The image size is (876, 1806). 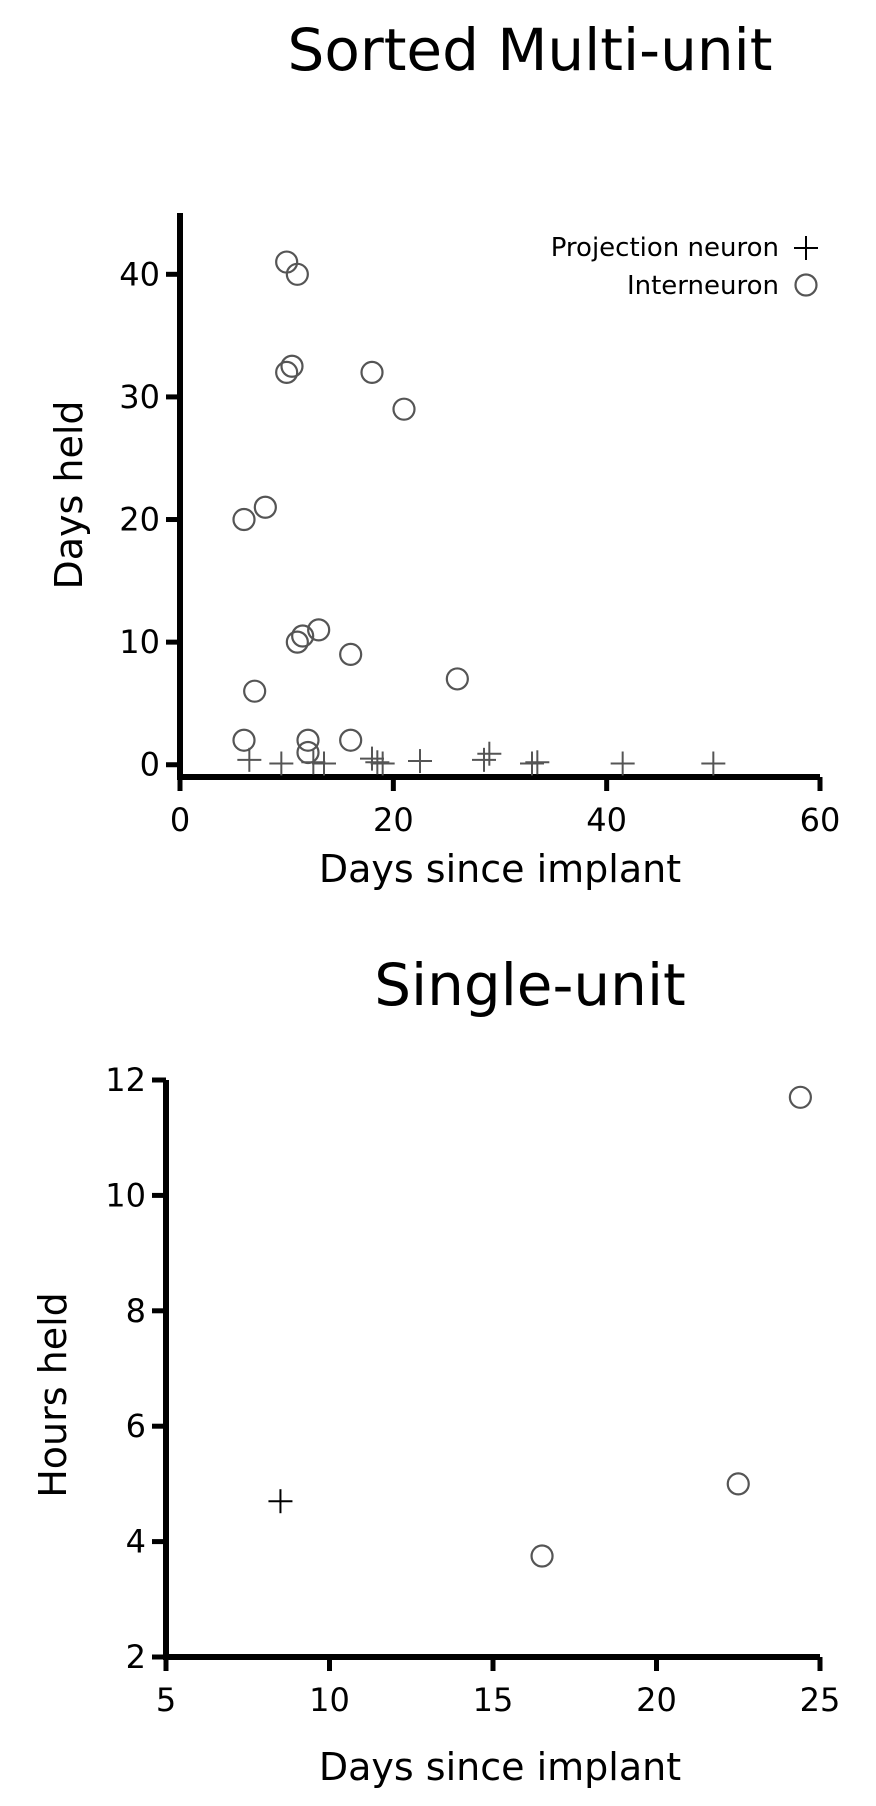 I want to click on multi-unit-title: Sorted Multi-unit, so click(x=530, y=50).